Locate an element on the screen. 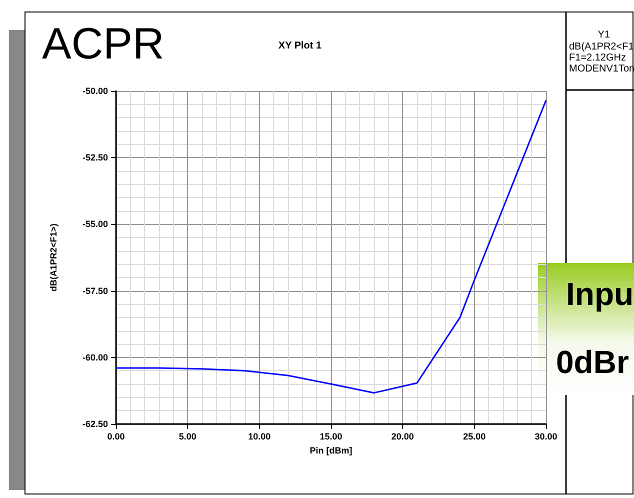  y-tick-label: -55.00 is located at coordinates (95, 224).